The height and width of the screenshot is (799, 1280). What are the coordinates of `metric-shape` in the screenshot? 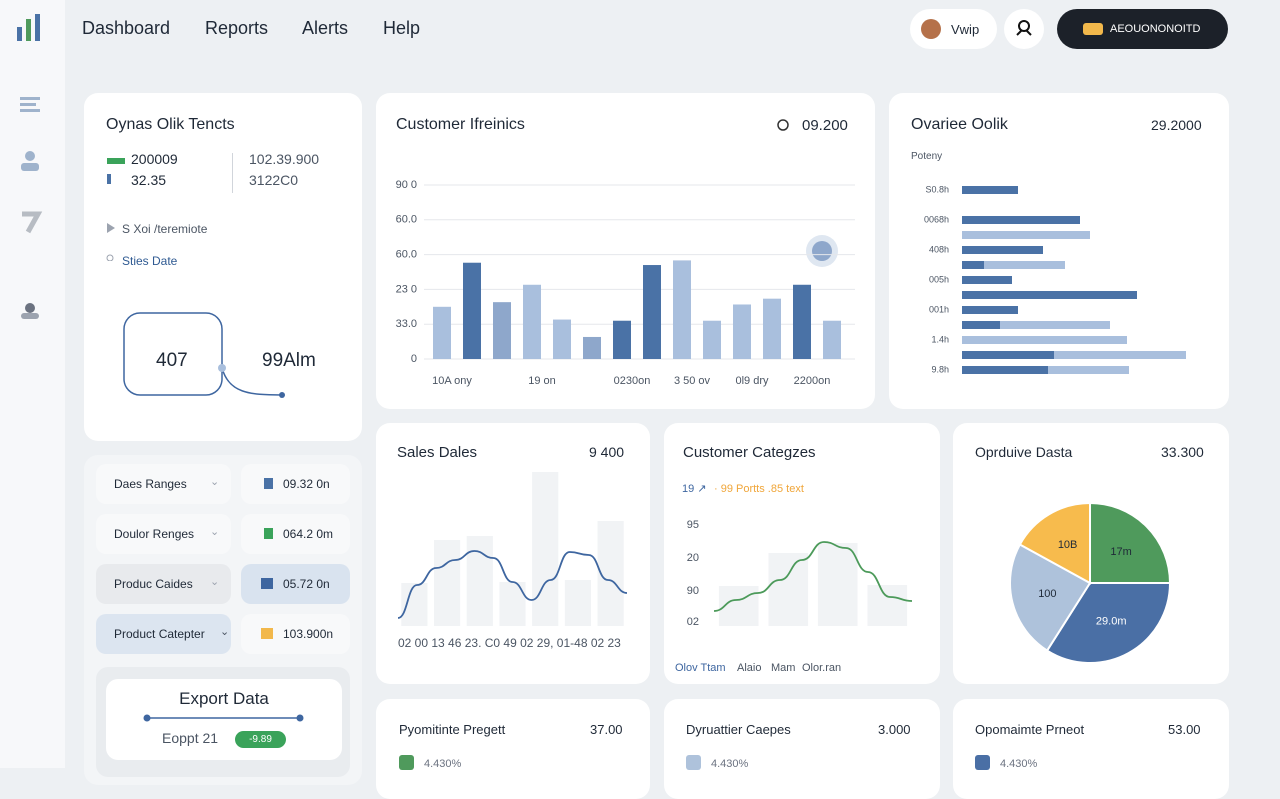 It's located at (204, 355).